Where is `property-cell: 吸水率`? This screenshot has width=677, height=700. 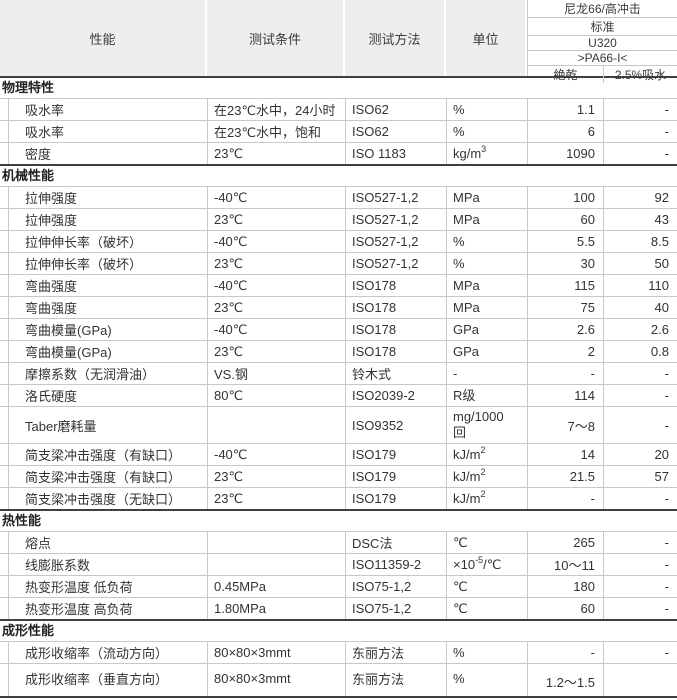 property-cell: 吸水率 is located at coordinates (107, 131).